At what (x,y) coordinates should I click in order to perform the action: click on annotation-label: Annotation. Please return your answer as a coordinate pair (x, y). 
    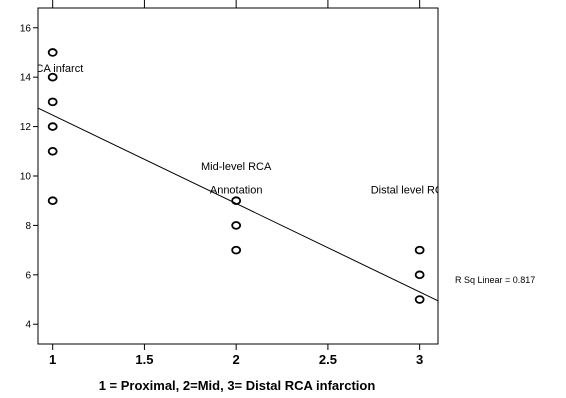
    Looking at the image, I should click on (236, 190).